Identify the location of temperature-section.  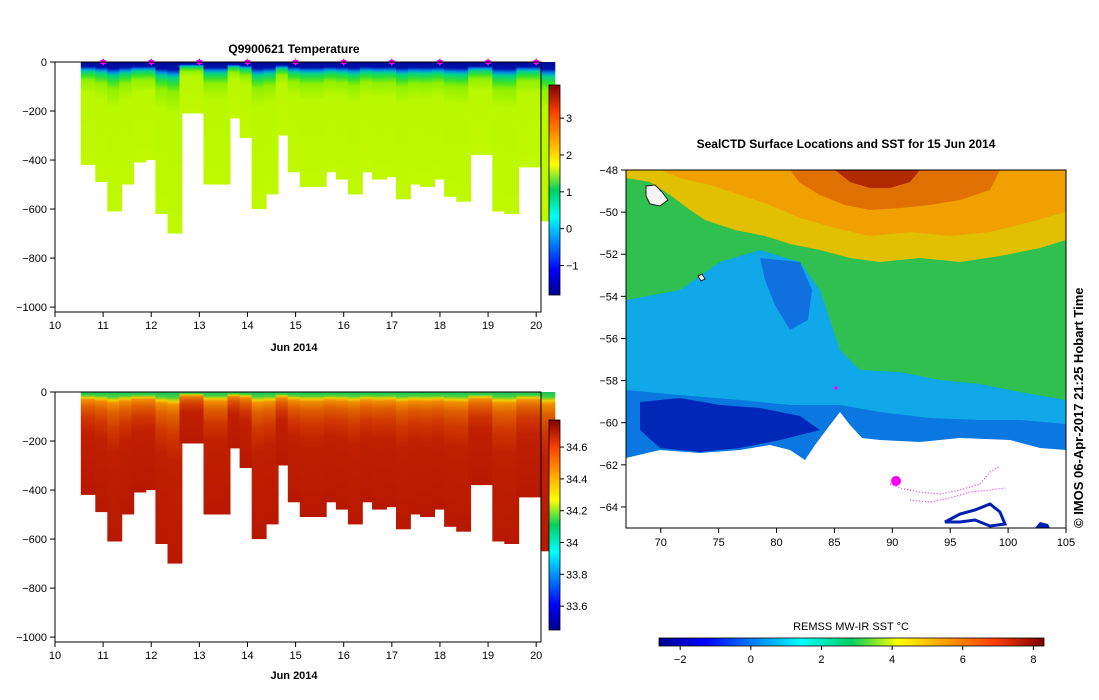
(318, 148).